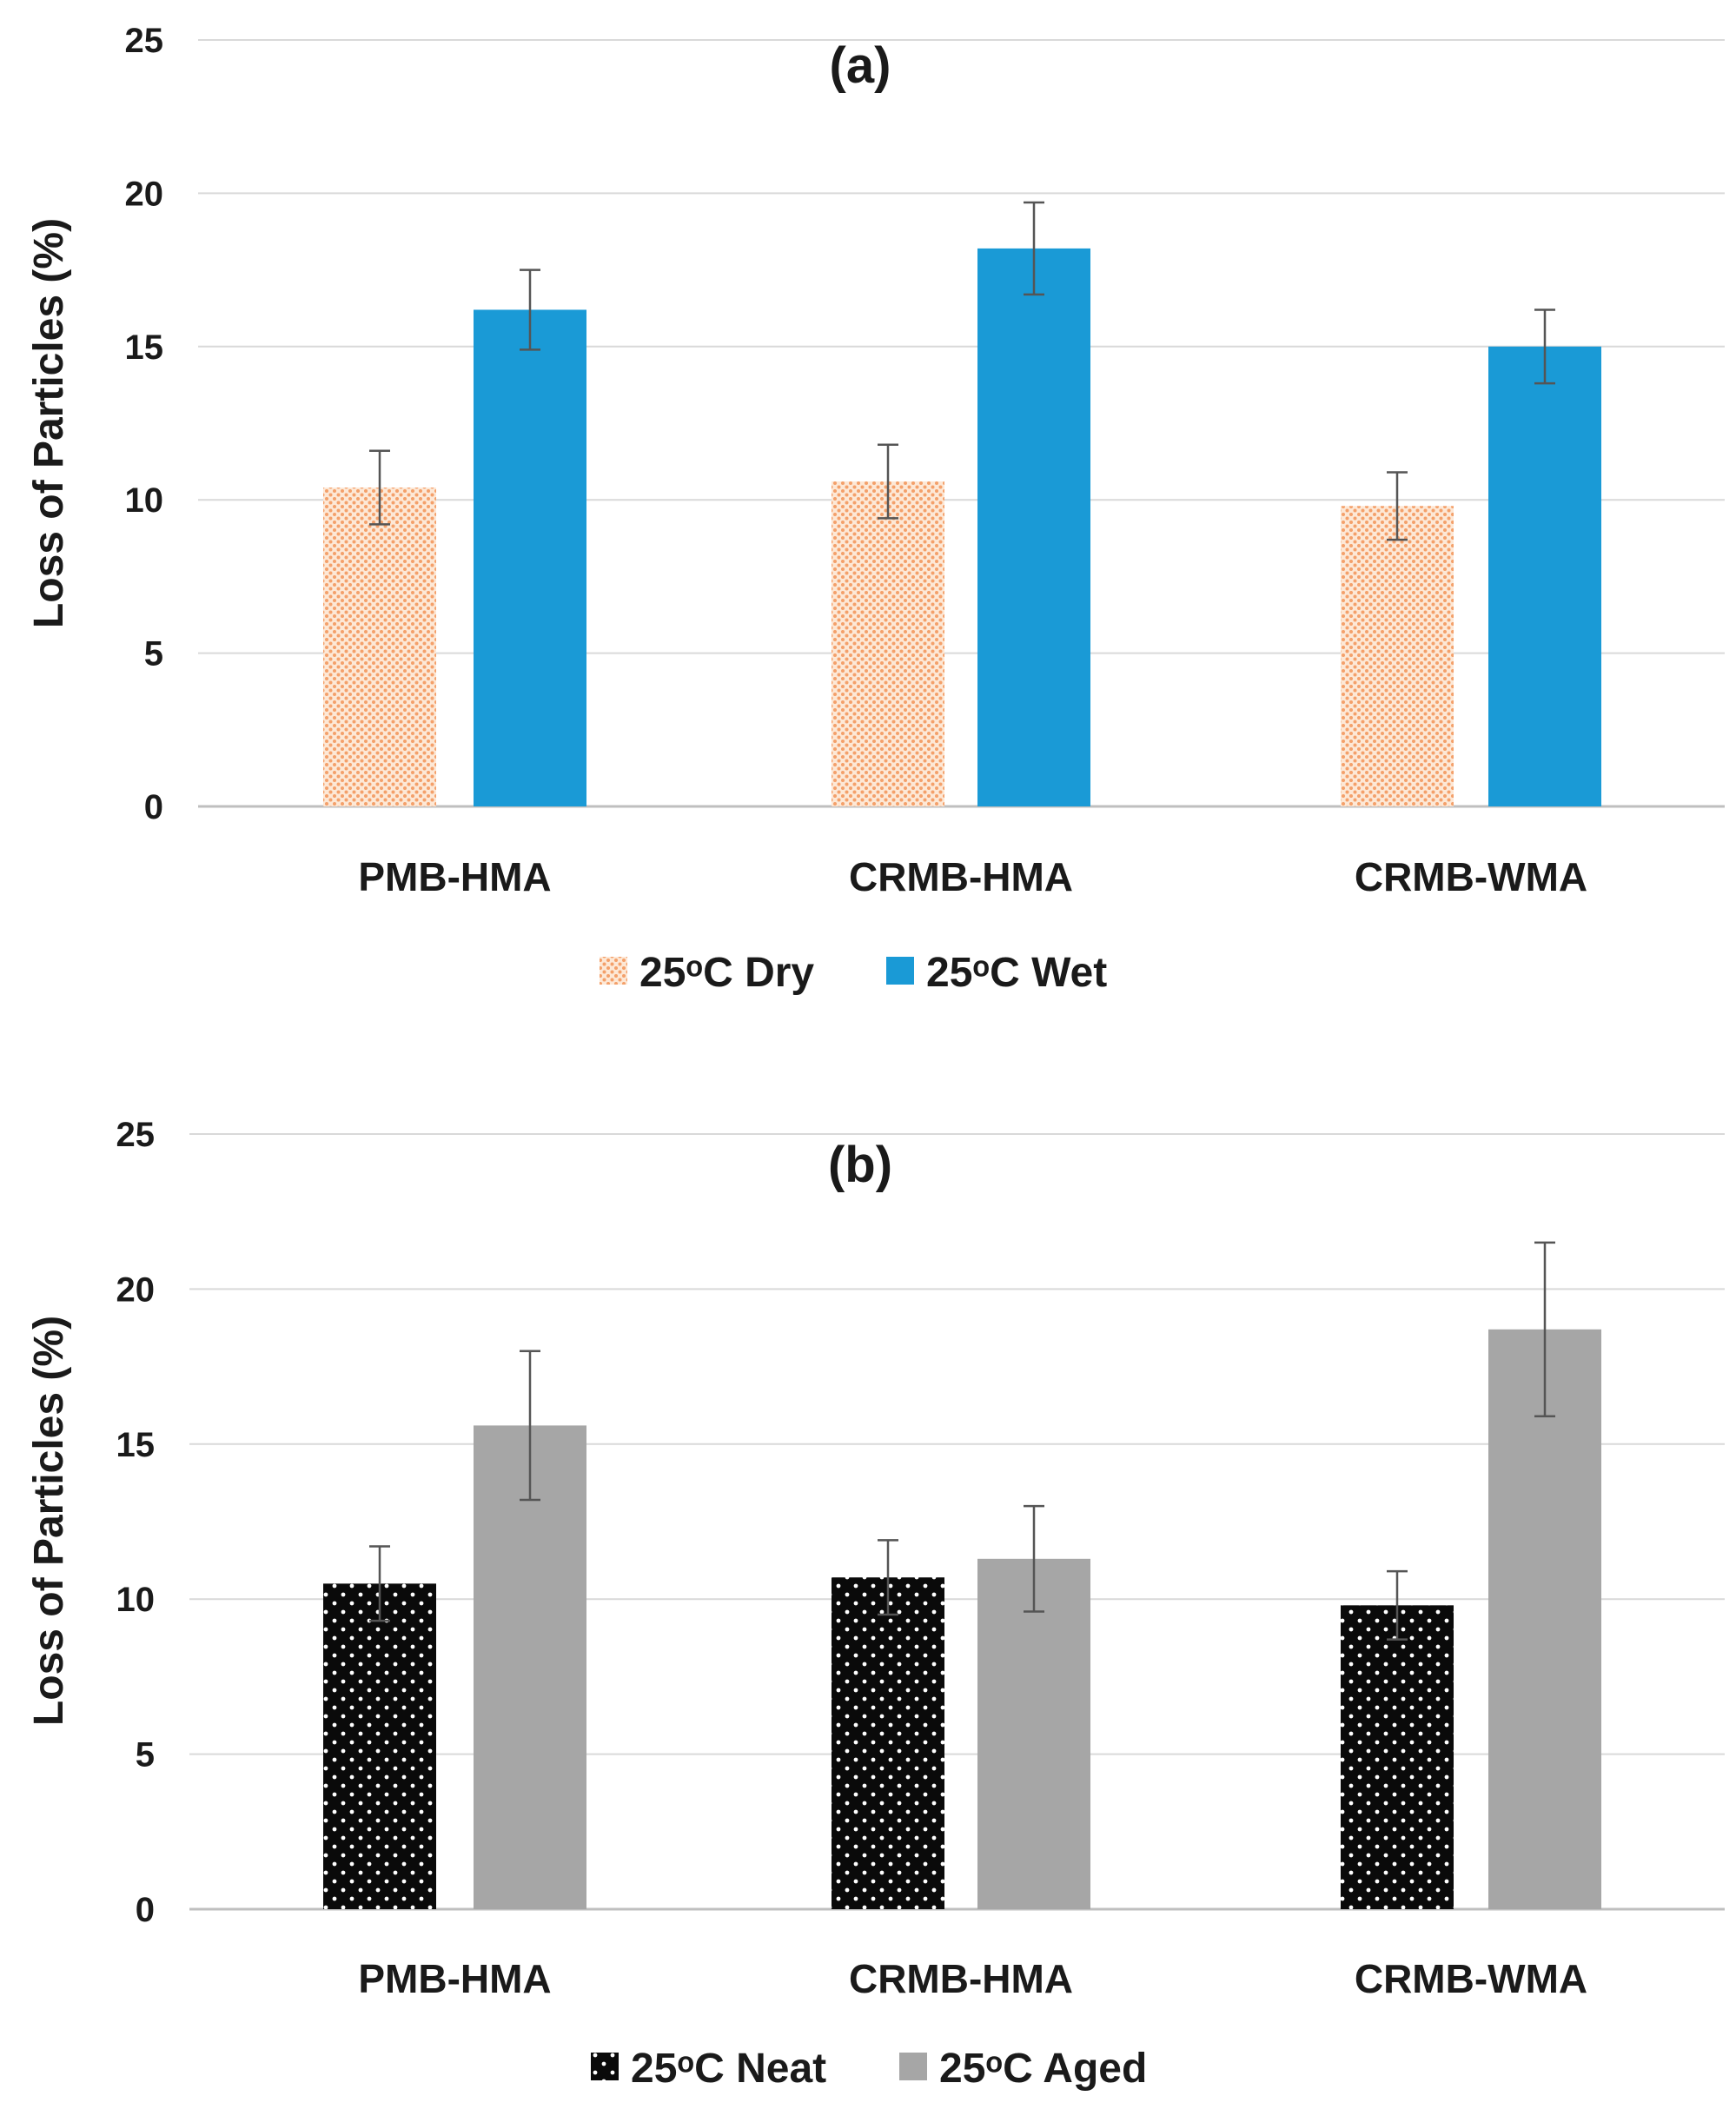 The width and height of the screenshot is (1736, 2116). What do you see at coordinates (726, 973) in the screenshot?
I see `legend-label: 25ᵒC Dry` at bounding box center [726, 973].